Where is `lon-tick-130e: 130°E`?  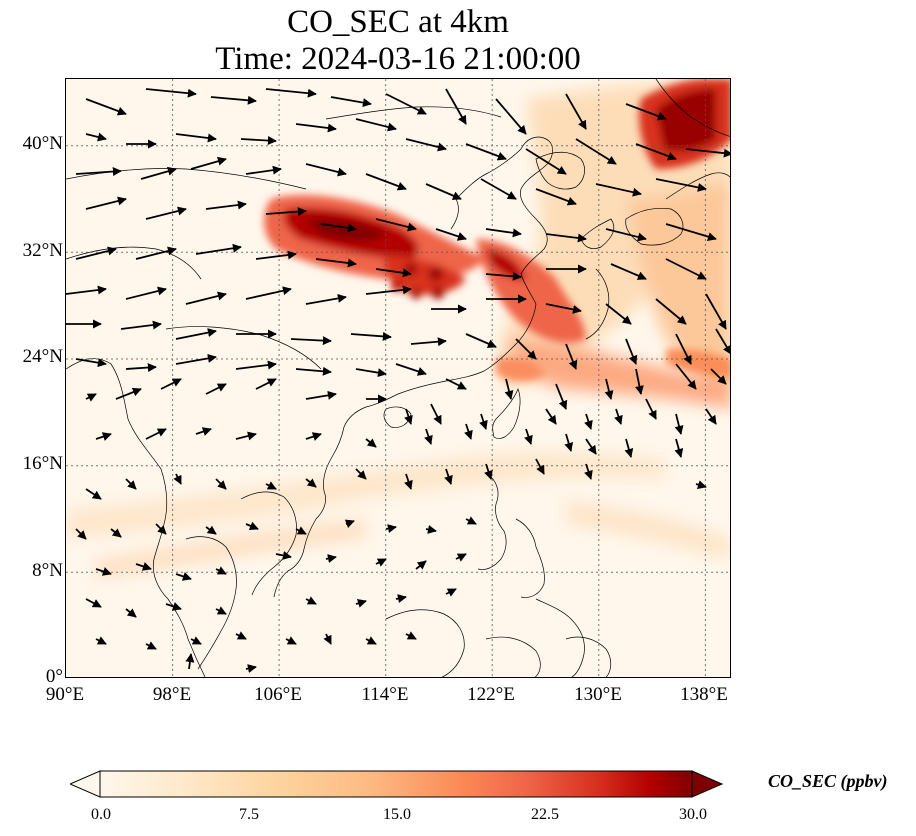 lon-tick-130e: 130°E is located at coordinates (598, 694).